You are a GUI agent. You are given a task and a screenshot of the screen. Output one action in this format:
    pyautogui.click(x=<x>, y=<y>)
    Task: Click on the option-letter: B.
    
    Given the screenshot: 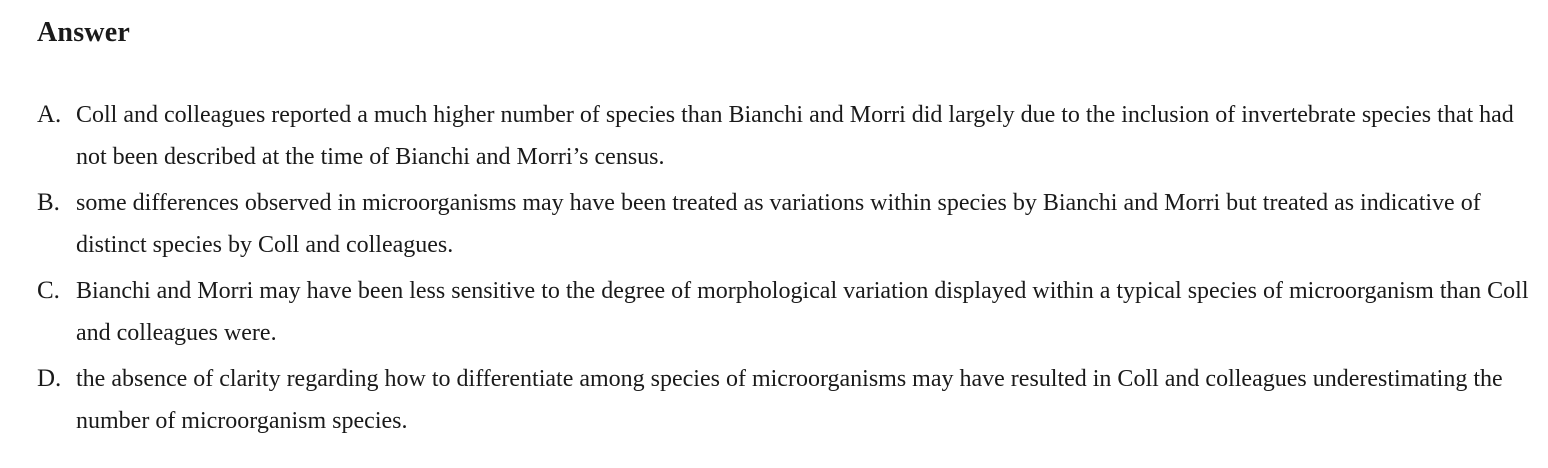 What is the action you would take?
    pyautogui.click(x=48, y=202)
    